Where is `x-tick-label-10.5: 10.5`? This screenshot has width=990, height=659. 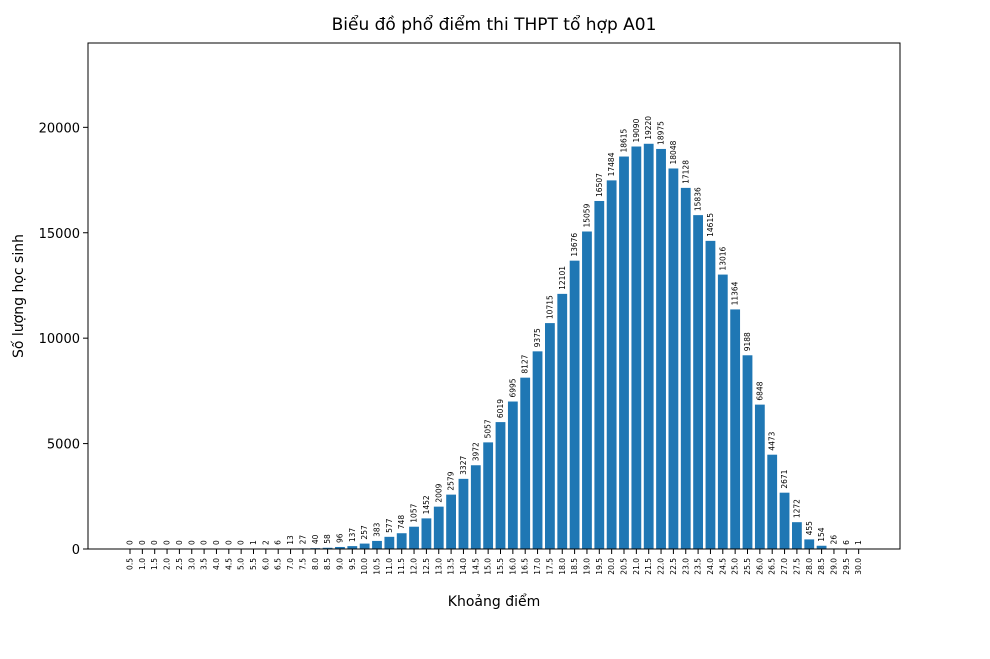
x-tick-label-10.5: 10.5 is located at coordinates (377, 566).